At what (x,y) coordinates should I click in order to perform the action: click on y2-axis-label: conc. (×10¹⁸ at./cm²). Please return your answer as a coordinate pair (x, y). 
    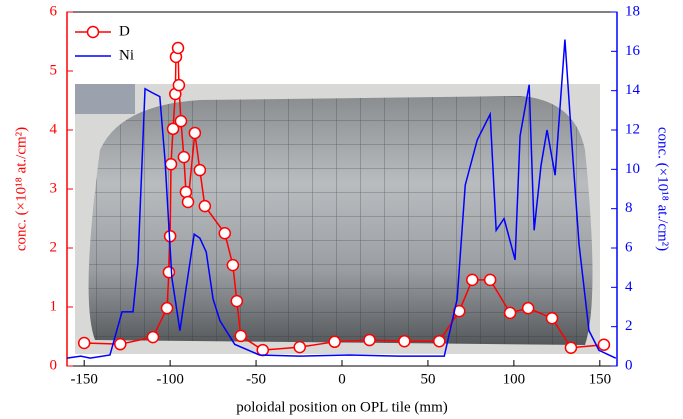
    Looking at the image, I should click on (663, 189).